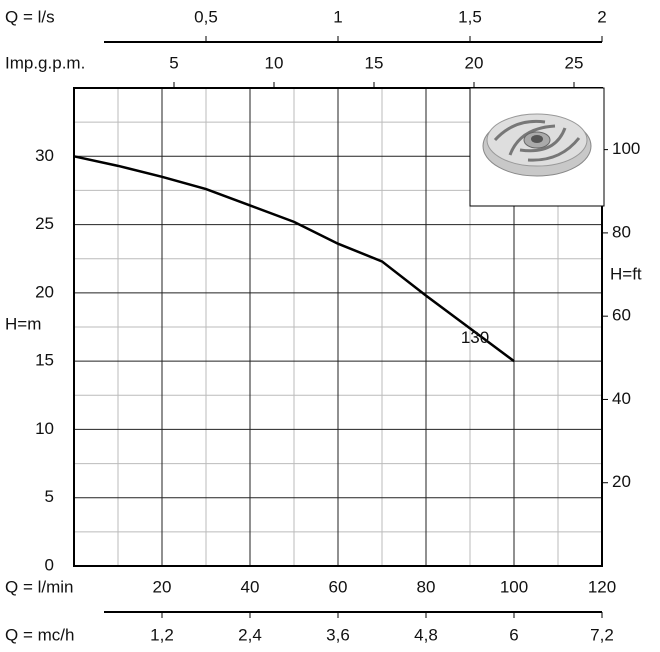  Describe the element at coordinates (44, 155) in the screenshot. I see `y-tick-label: 30` at that location.